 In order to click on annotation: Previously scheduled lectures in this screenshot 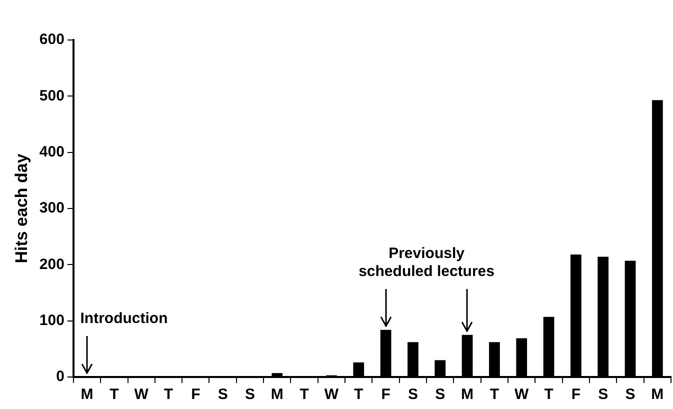, I will do `click(426, 262)`.